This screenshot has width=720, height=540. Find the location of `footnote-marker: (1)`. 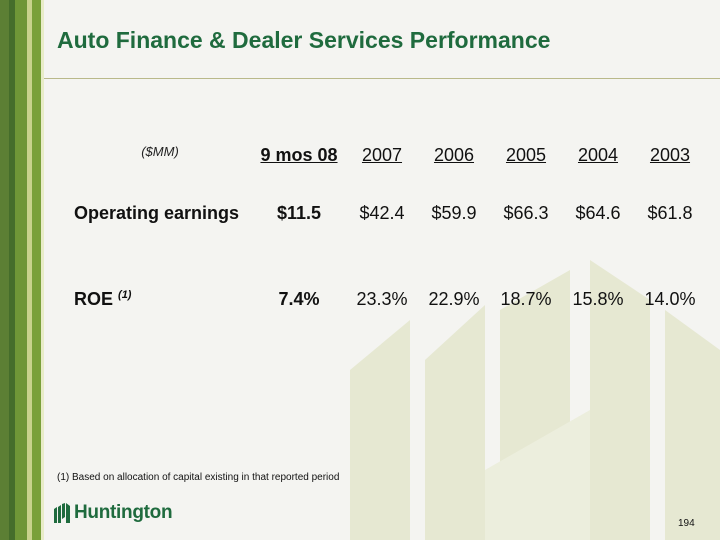

footnote-marker: (1) is located at coordinates (125, 295).